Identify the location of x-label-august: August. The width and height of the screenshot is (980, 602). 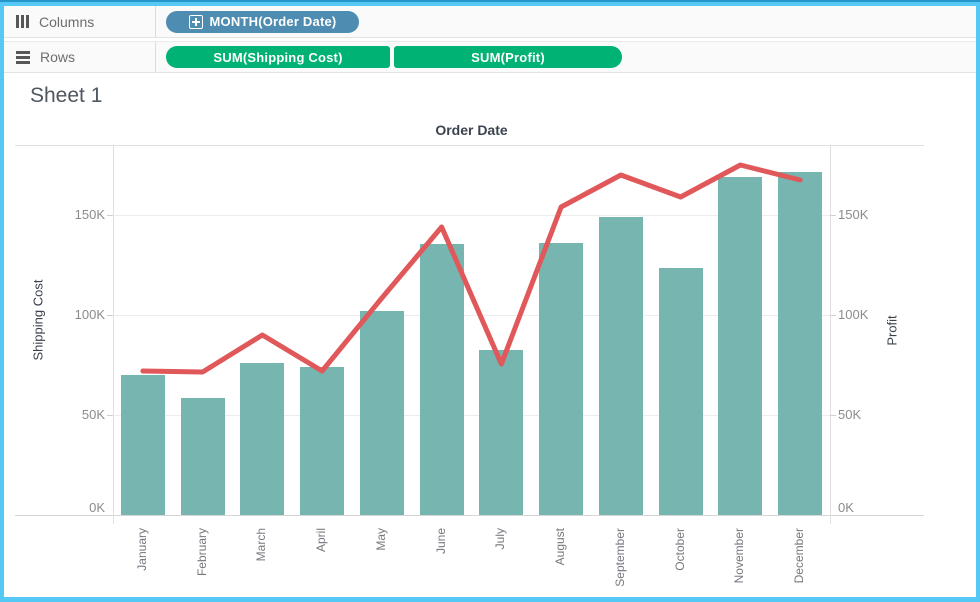
(560, 547).